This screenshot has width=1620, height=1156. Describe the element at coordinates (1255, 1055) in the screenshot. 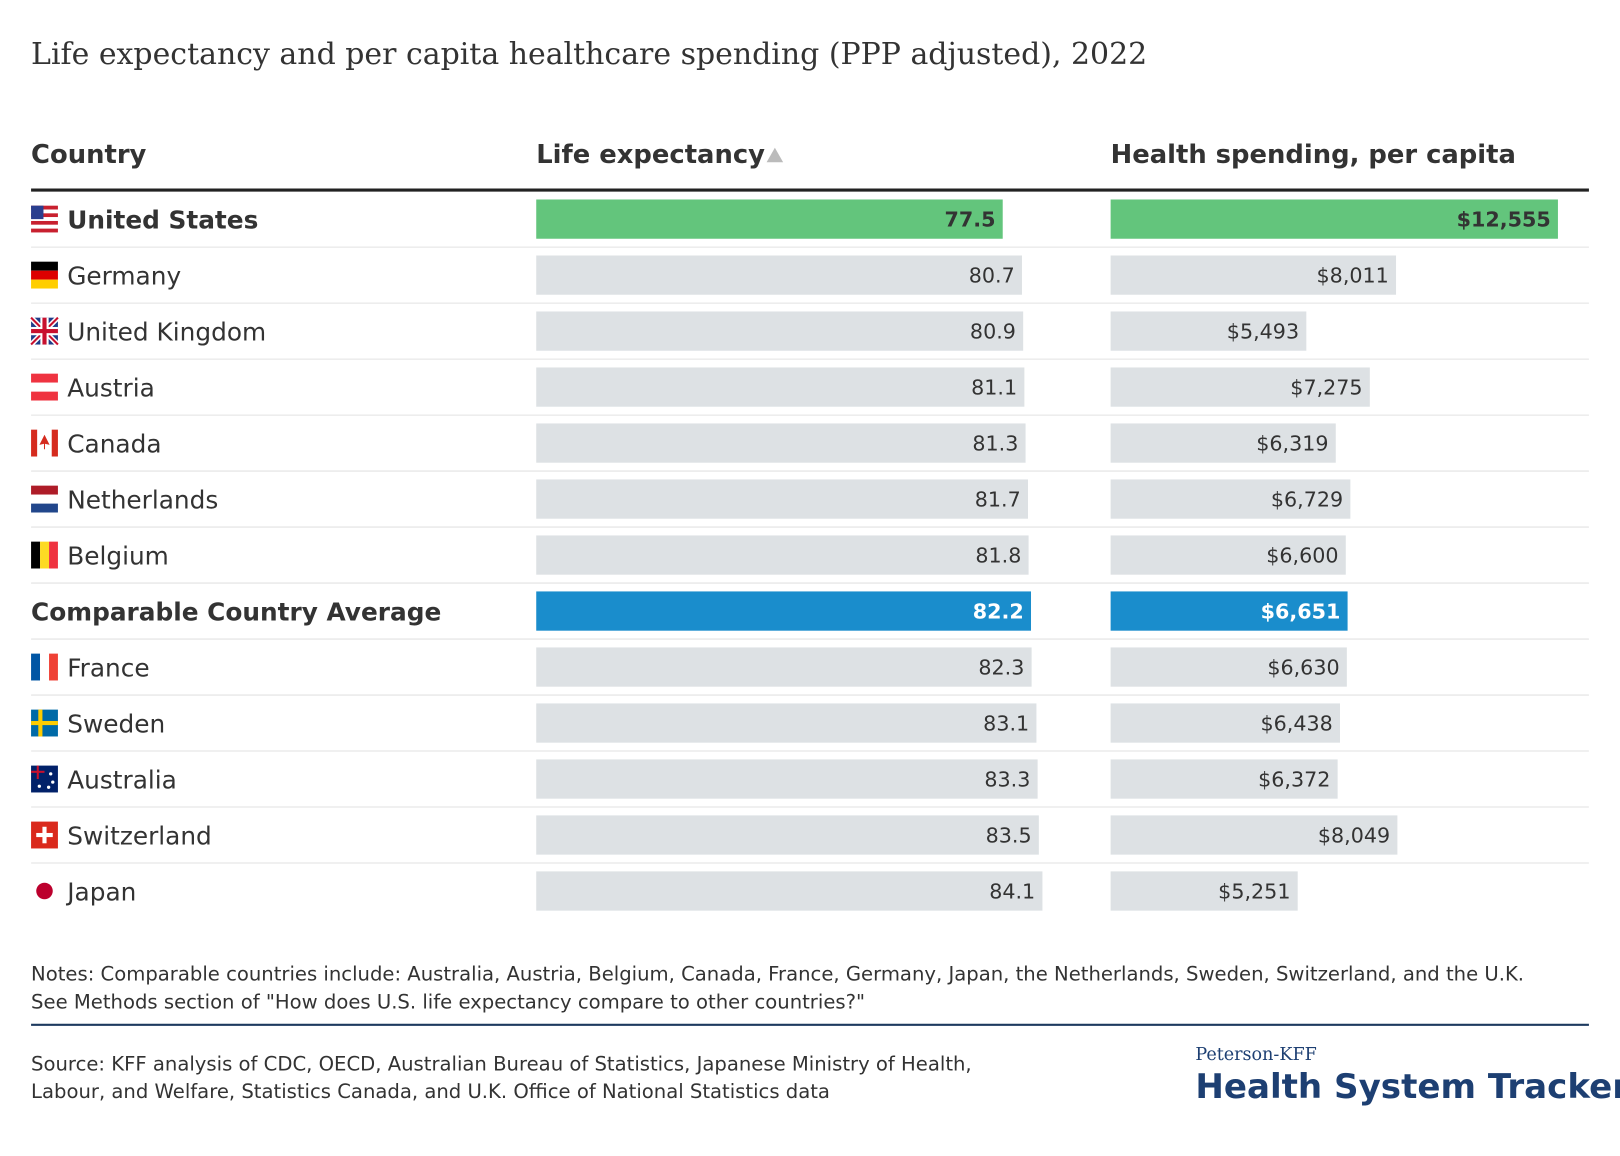

I see `brand-top: Peterson-KFF` at that location.